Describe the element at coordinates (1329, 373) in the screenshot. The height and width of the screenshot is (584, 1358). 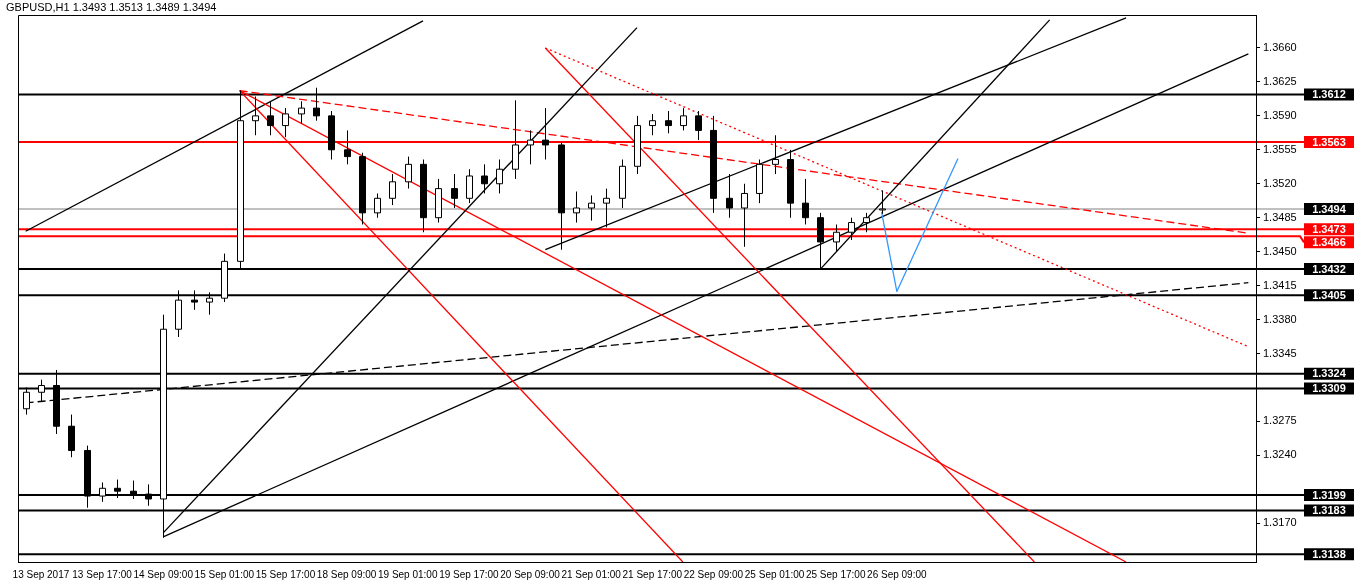
I see `ref-line-label: 1.3324` at that location.